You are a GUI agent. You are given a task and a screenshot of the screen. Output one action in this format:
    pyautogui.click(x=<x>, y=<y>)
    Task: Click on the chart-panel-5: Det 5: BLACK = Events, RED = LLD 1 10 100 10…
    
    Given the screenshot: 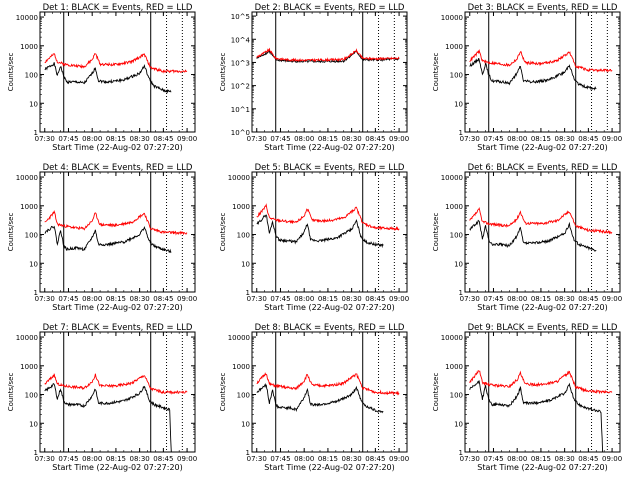 What is the action you would take?
    pyautogui.click(x=314, y=237)
    